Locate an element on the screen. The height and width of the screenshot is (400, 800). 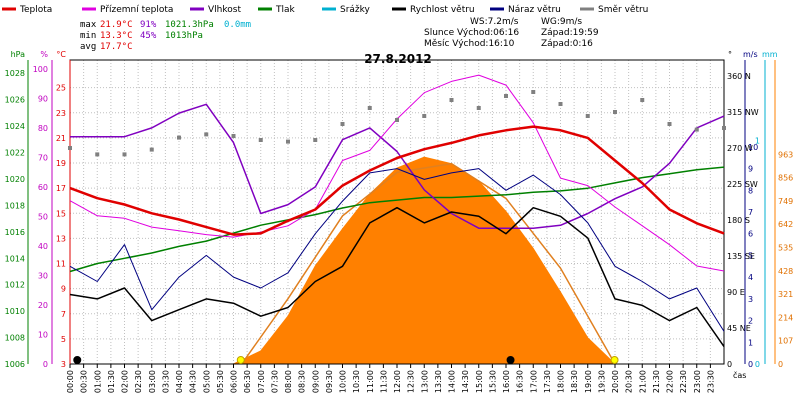
tick-label-wind: 4 is located at coordinates (750, 277).